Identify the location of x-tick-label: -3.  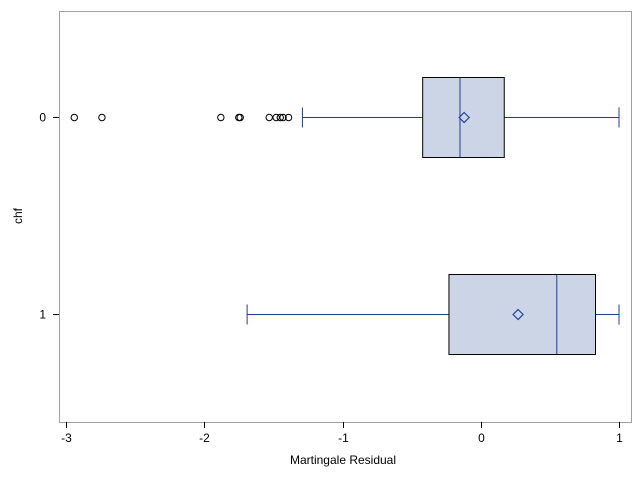
(66, 438).